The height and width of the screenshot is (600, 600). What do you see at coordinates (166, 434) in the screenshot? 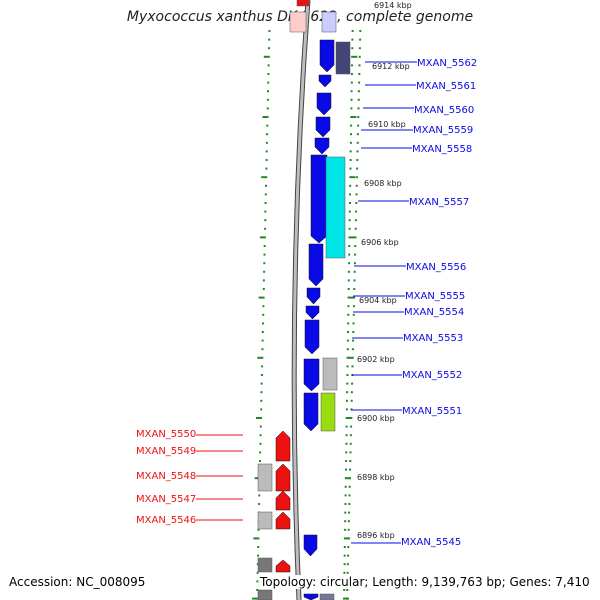
I see `gene-label-left: MXAN_5550` at bounding box center [166, 434].